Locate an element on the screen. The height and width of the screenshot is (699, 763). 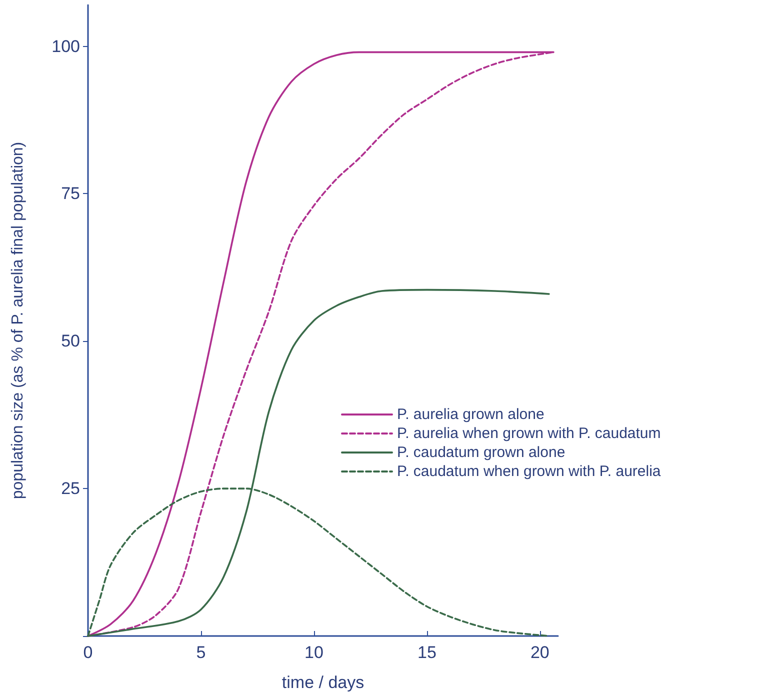
x-axis-title: time / days is located at coordinates (323, 682).